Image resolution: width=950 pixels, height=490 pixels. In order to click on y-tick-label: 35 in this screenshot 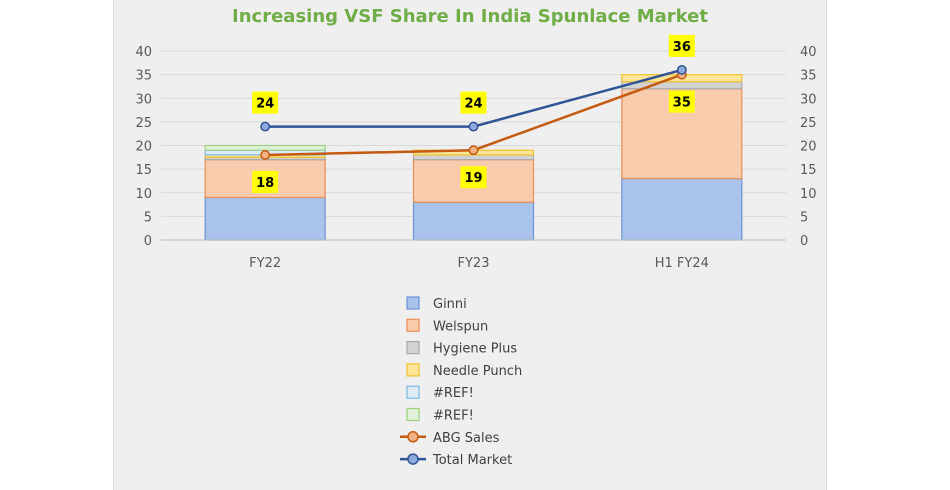, I will do `click(143, 76)`.